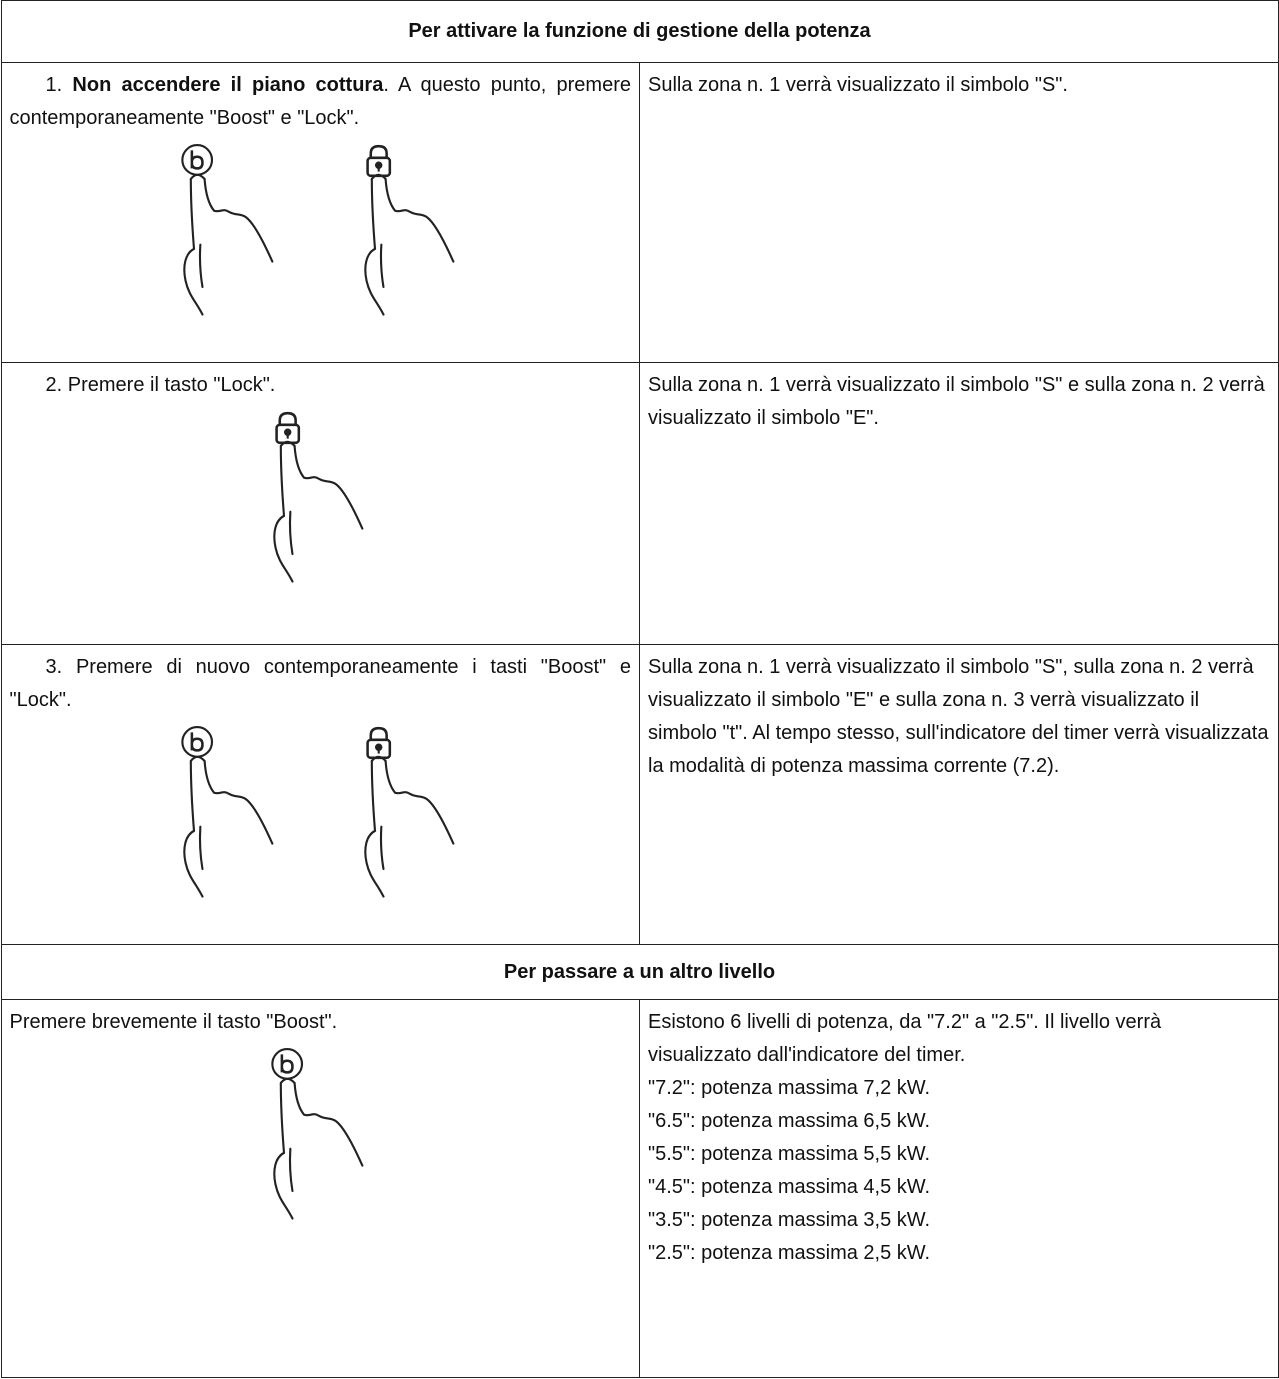 Image resolution: width=1279 pixels, height=1379 pixels. I want to click on emphasis: Non accendere il piano cottura, so click(228, 85).